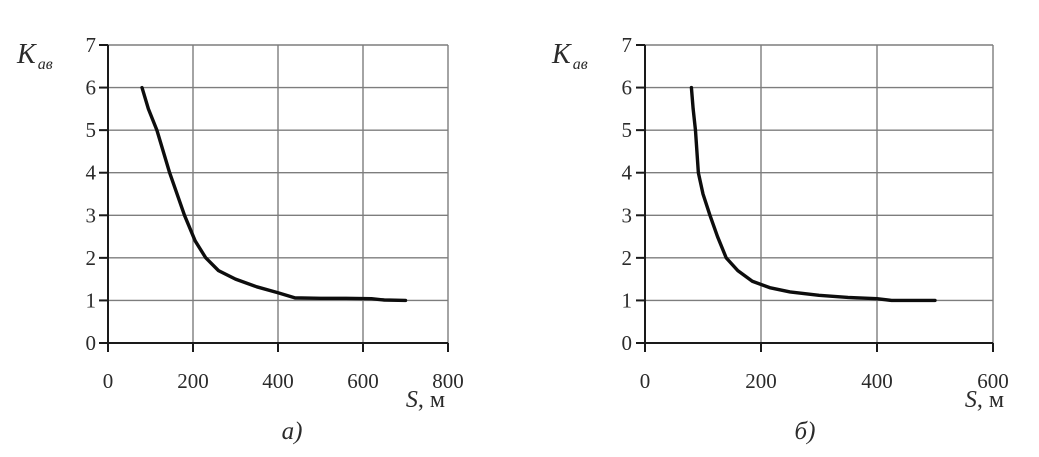 This screenshot has height=457, width=1039. I want to click on chart-b-caption: б), so click(805, 431).